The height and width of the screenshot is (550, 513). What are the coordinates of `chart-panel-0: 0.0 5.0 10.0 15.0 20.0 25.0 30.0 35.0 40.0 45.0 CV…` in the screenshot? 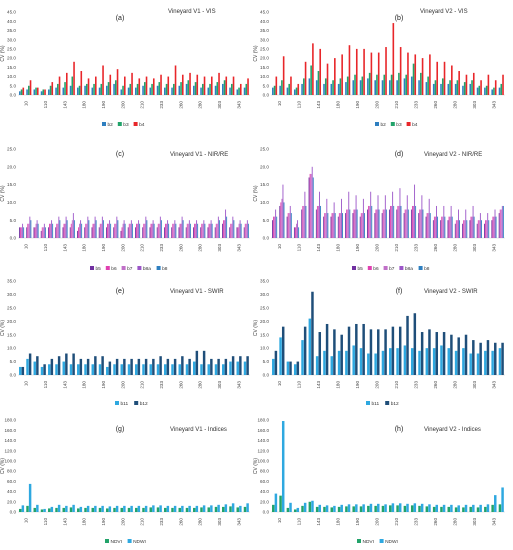 It's located at (125, 68).